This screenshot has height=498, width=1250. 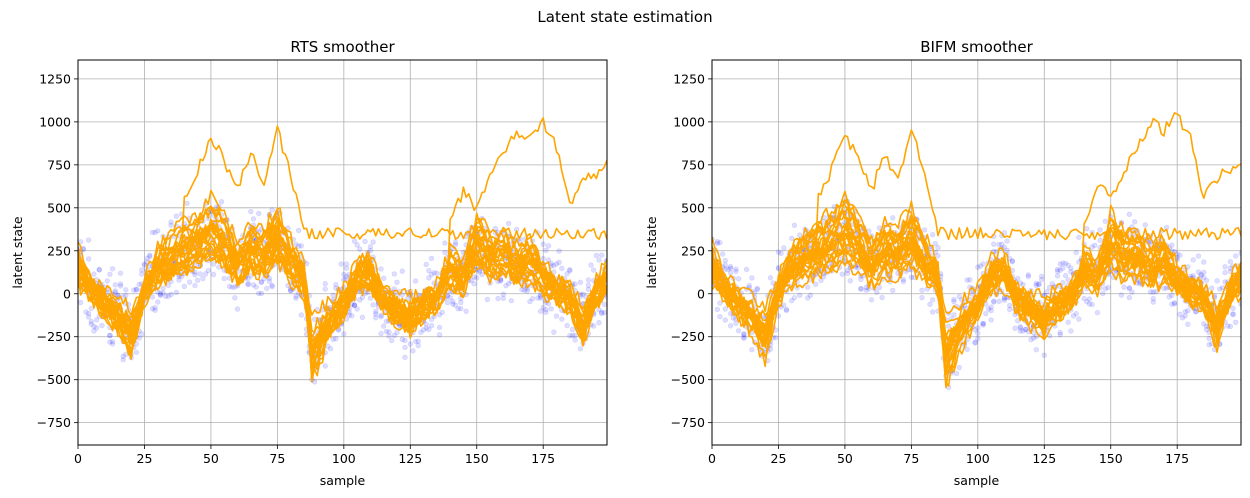 I want to click on rts-y-tick-label: 250, so click(x=59, y=250).